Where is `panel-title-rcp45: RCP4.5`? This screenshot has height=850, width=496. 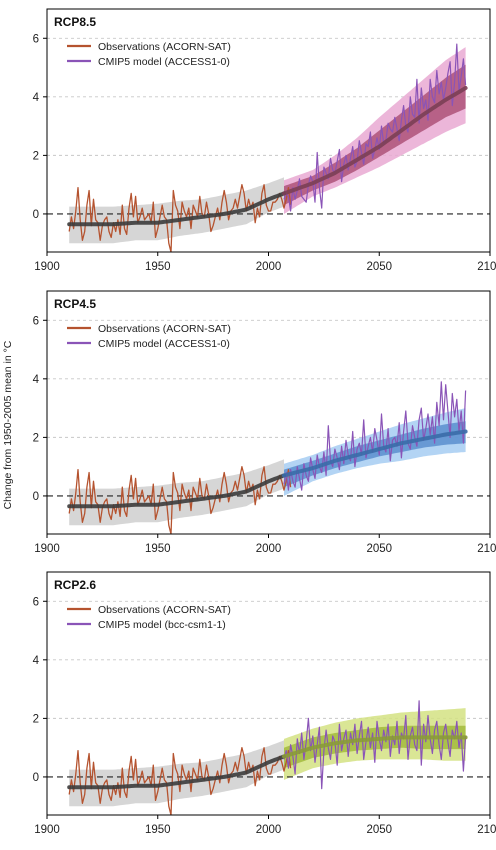 panel-title-rcp45: RCP4.5 is located at coordinates (75, 304).